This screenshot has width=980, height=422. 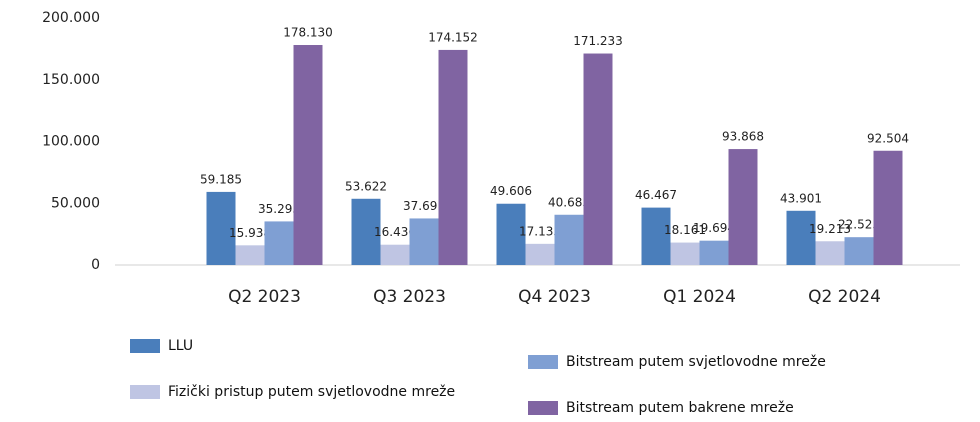 What do you see at coordinates (250, 233) in the screenshot?
I see `value-label: 15.938` at bounding box center [250, 233].